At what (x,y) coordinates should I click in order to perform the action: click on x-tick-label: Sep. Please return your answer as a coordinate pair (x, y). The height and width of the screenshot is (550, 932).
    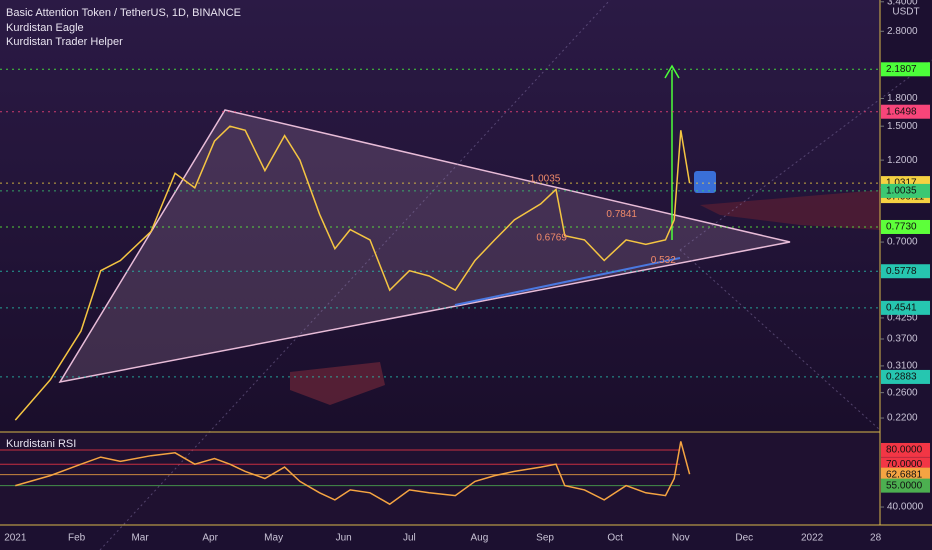
    Looking at the image, I should click on (545, 538).